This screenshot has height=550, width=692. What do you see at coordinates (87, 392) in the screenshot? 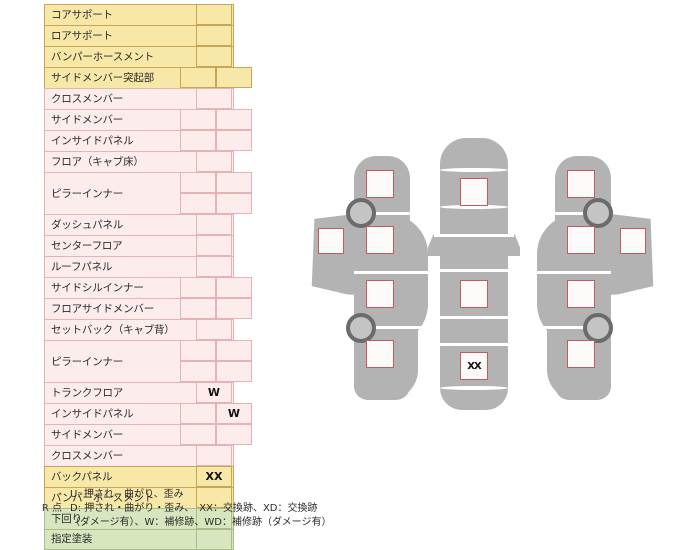
I see `table-row-label: トランクフロア` at bounding box center [87, 392].